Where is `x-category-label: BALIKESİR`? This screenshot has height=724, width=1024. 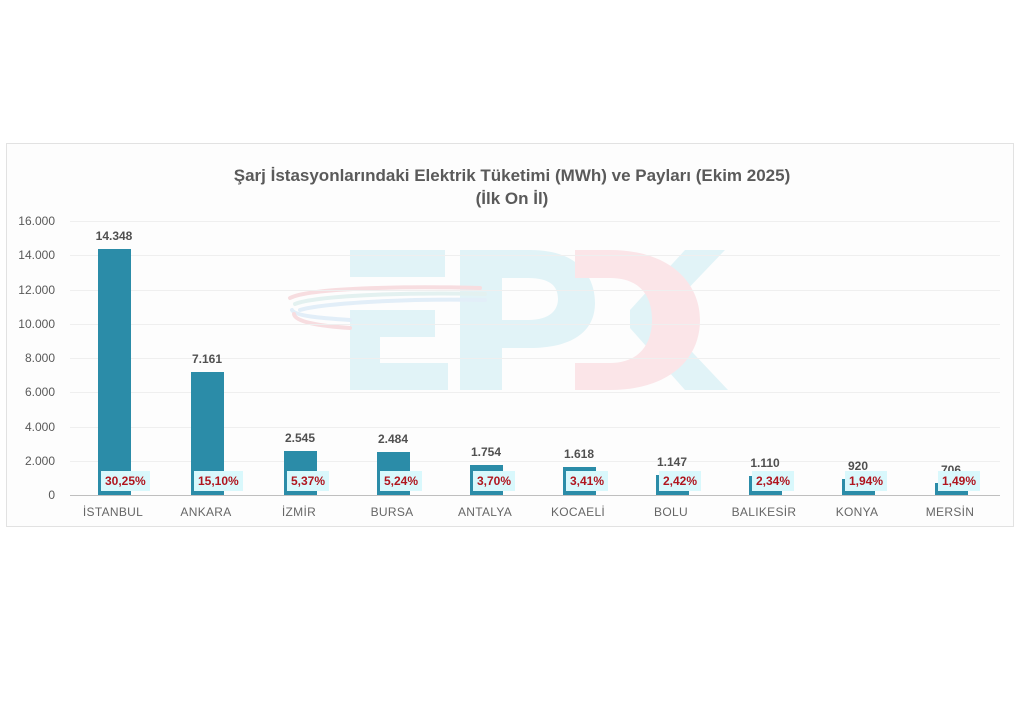 x-category-label: BALIKESİR is located at coordinates (764, 512).